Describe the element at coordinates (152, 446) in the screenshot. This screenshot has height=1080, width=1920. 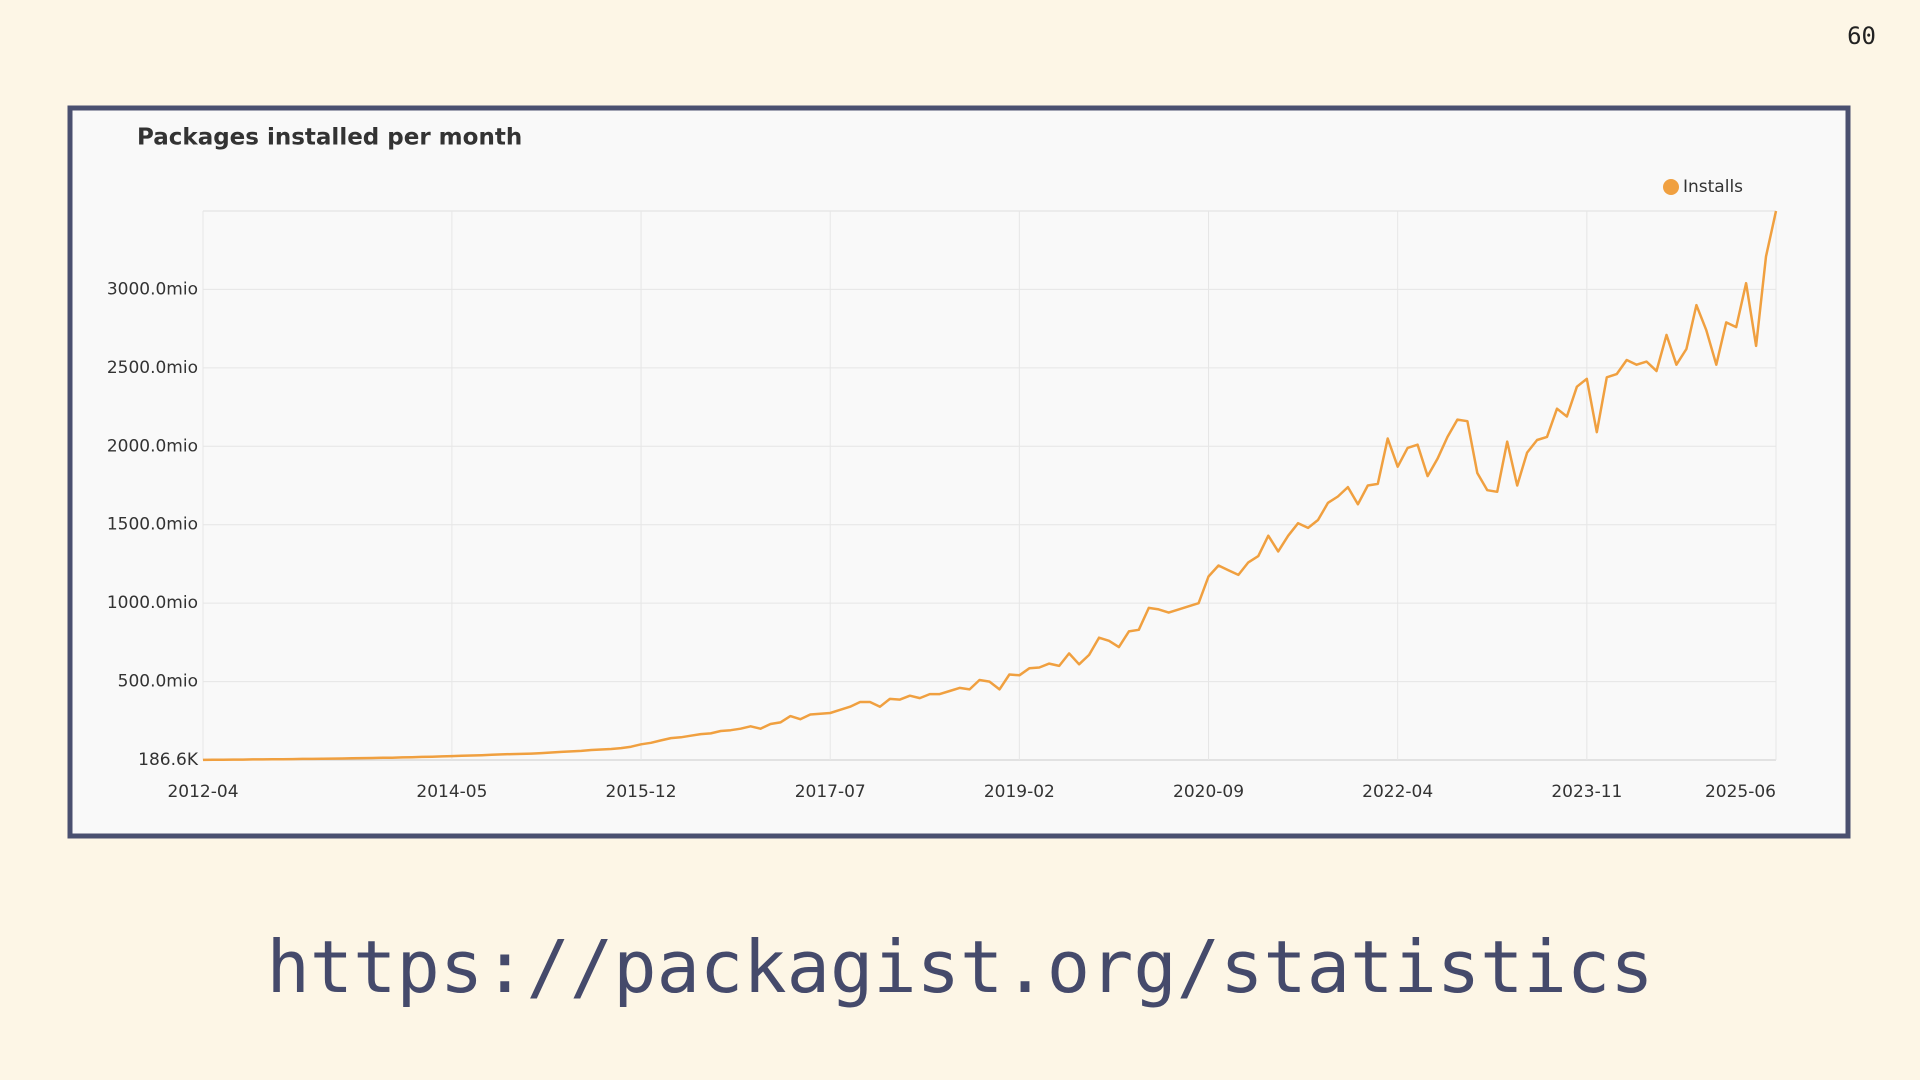
I see `y-tick-label: 2000.0mio` at that location.